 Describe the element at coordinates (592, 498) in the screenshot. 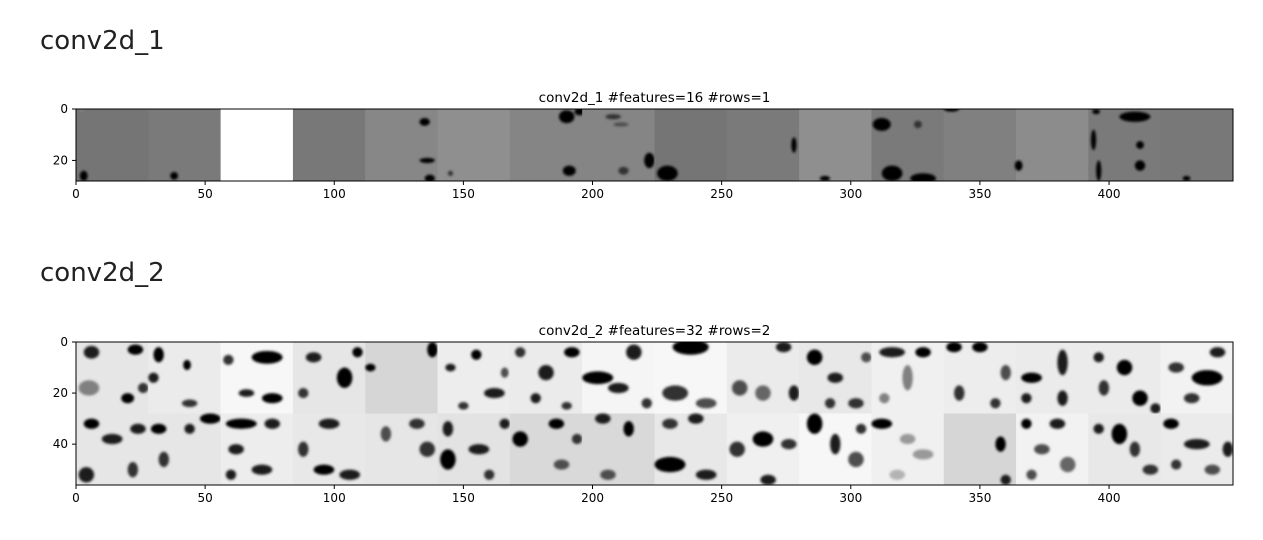

I see `x-tick-label: 200` at that location.